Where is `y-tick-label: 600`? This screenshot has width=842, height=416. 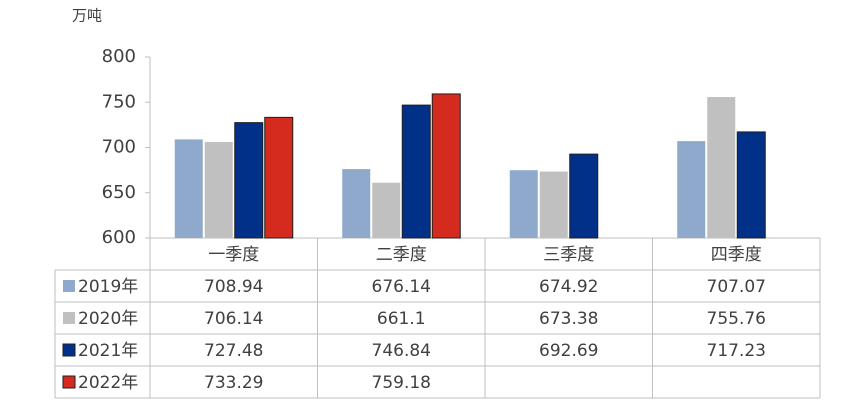
y-tick-label: 600 is located at coordinates (119, 237).